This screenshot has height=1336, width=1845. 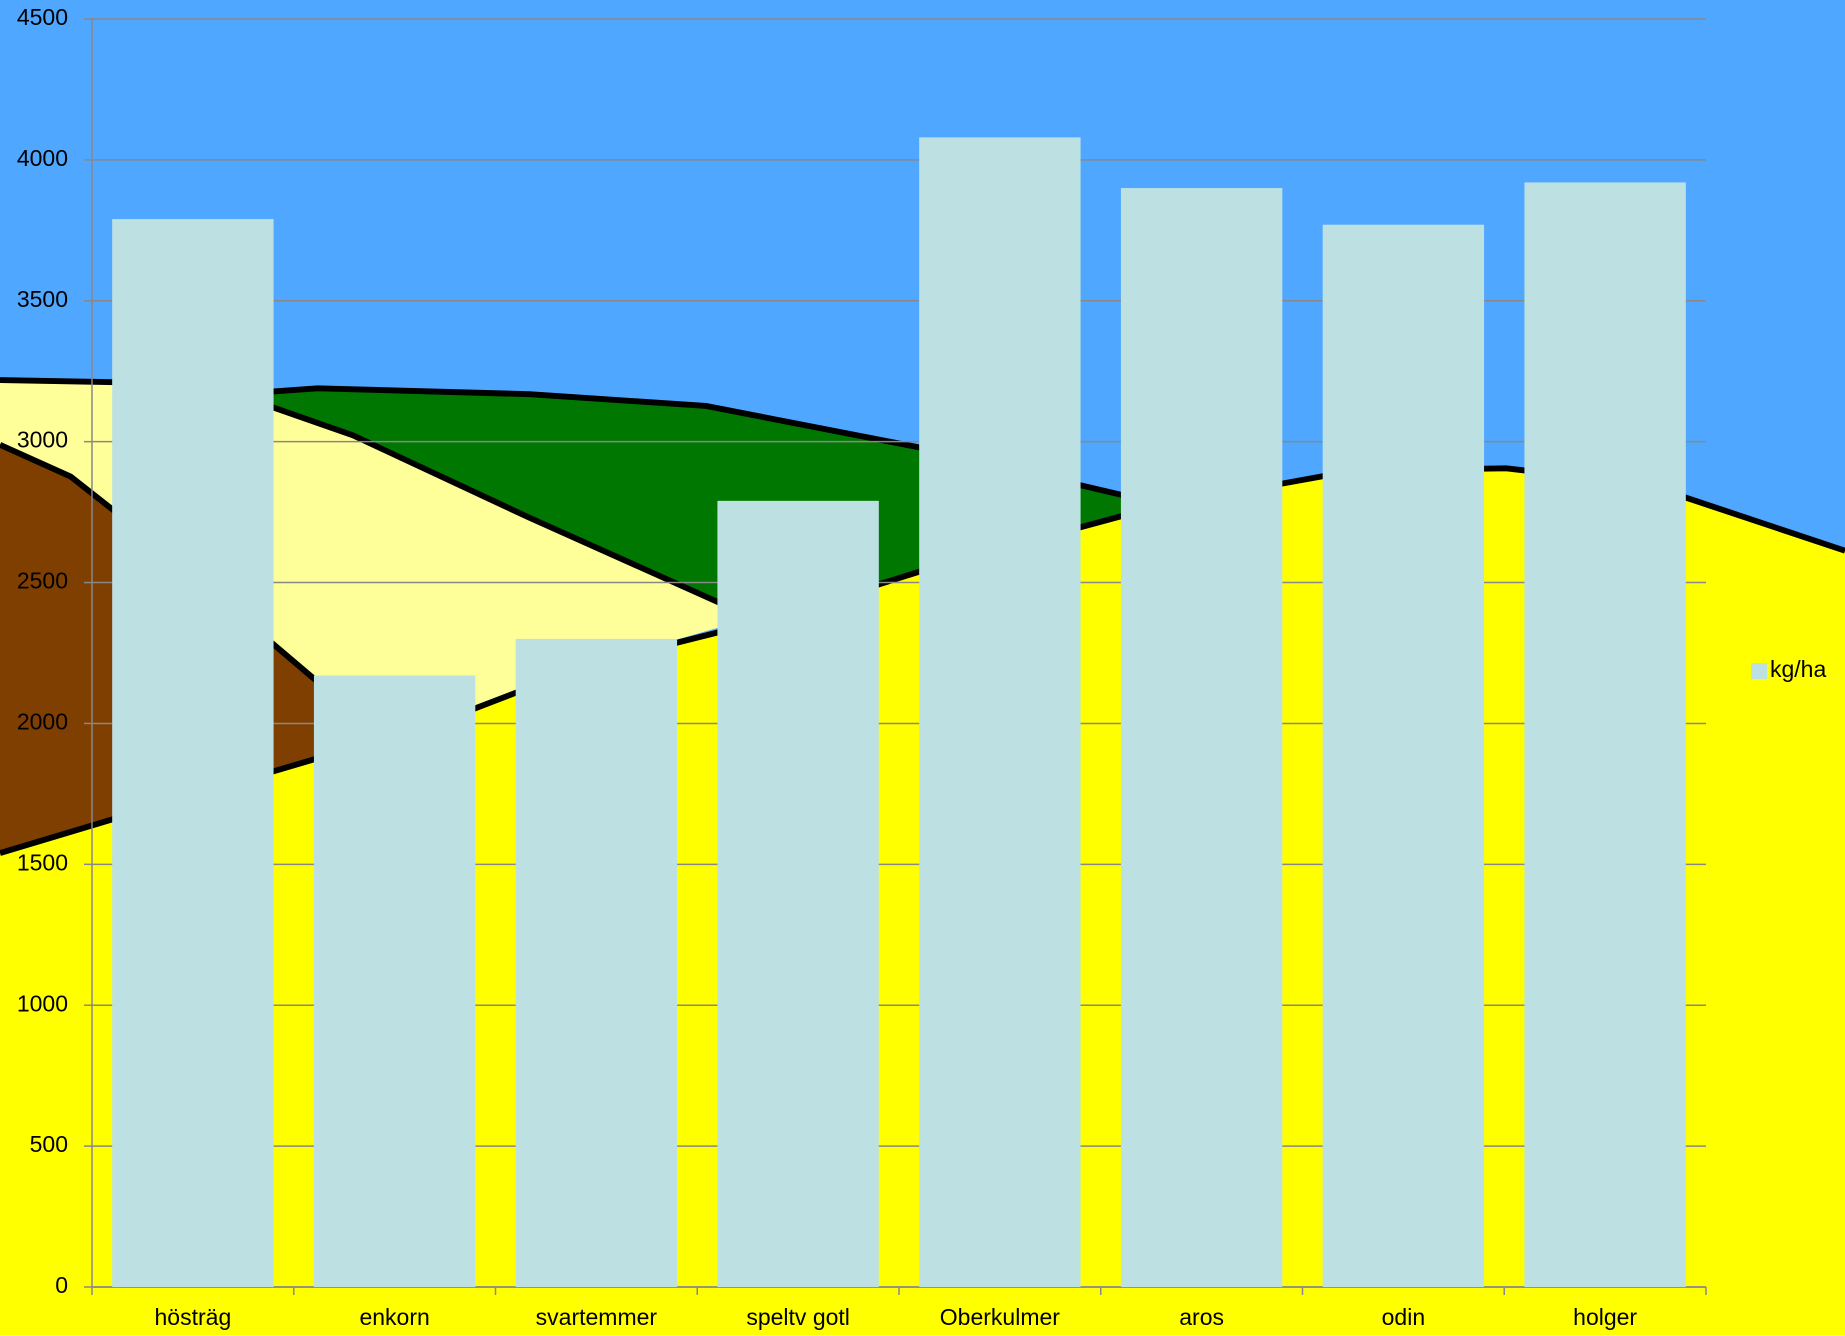 What do you see at coordinates (1759, 671) in the screenshot?
I see `legend-swatch` at bounding box center [1759, 671].